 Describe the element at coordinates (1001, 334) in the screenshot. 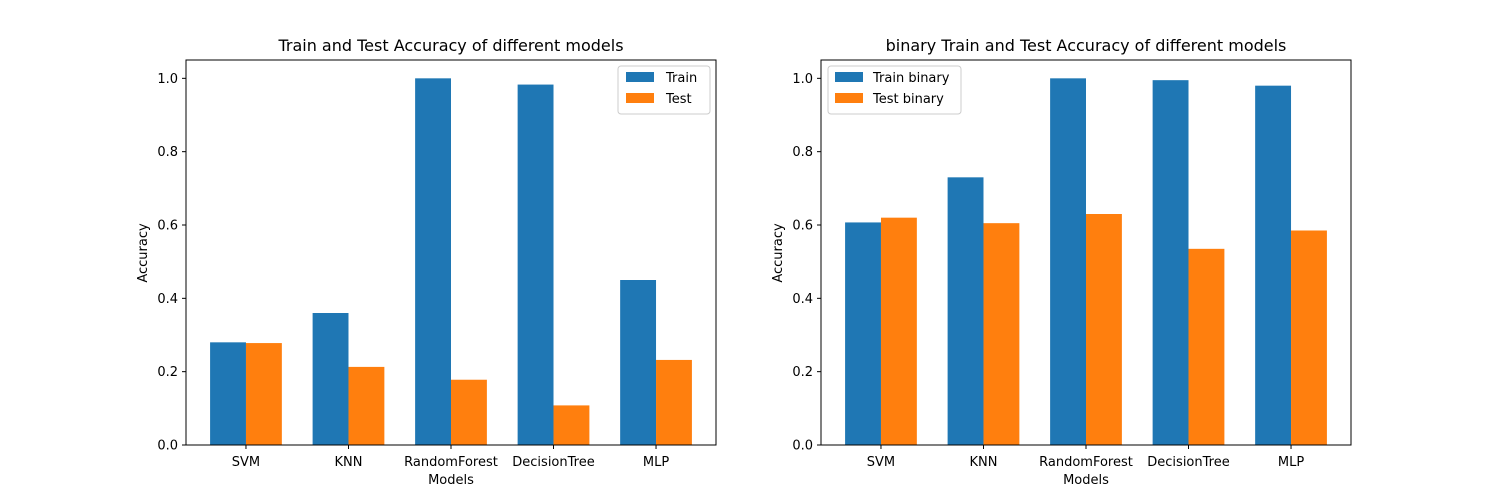

I see `bar-test-binary-knn` at that location.